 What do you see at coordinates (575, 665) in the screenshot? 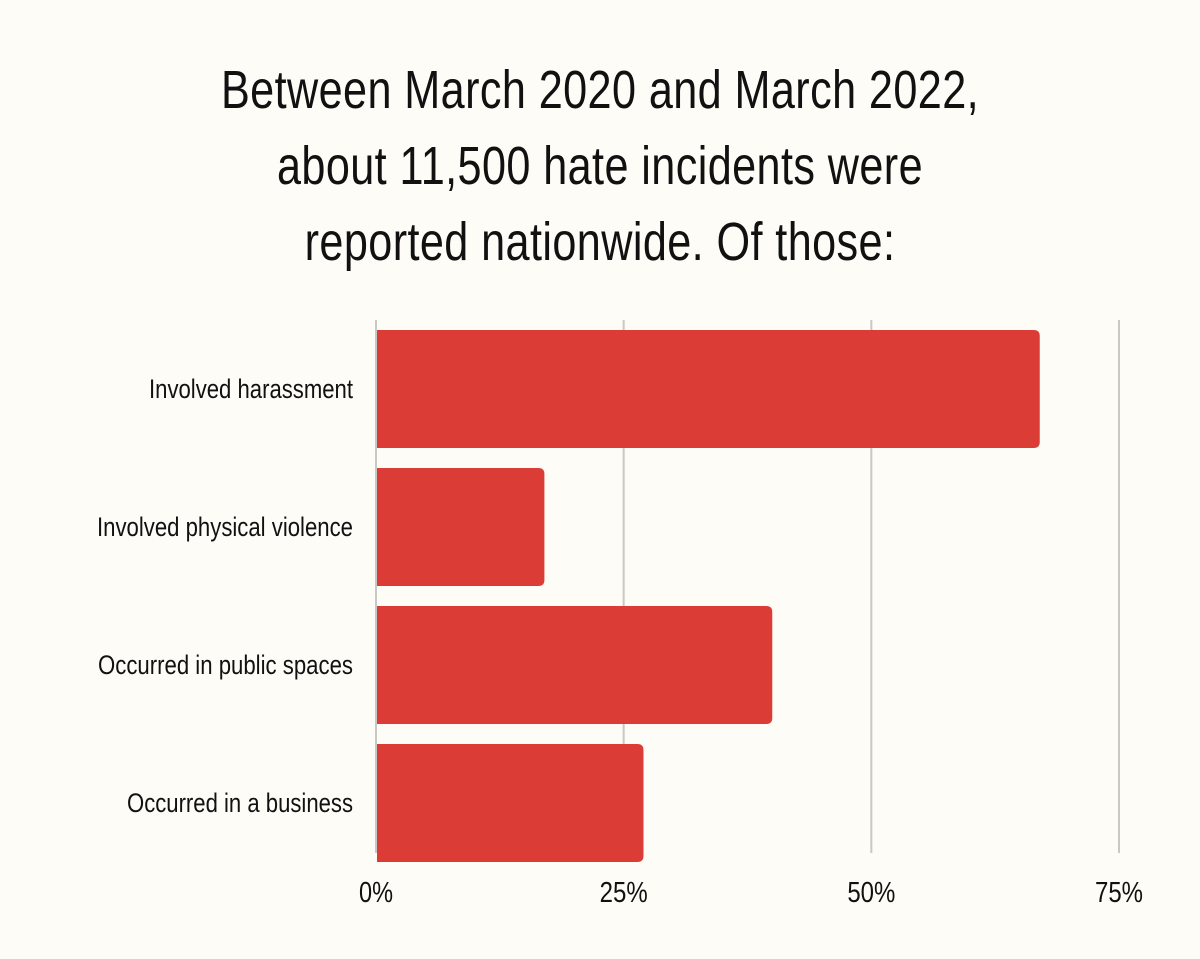
I see `bar-occurred-in-public-spaces` at bounding box center [575, 665].